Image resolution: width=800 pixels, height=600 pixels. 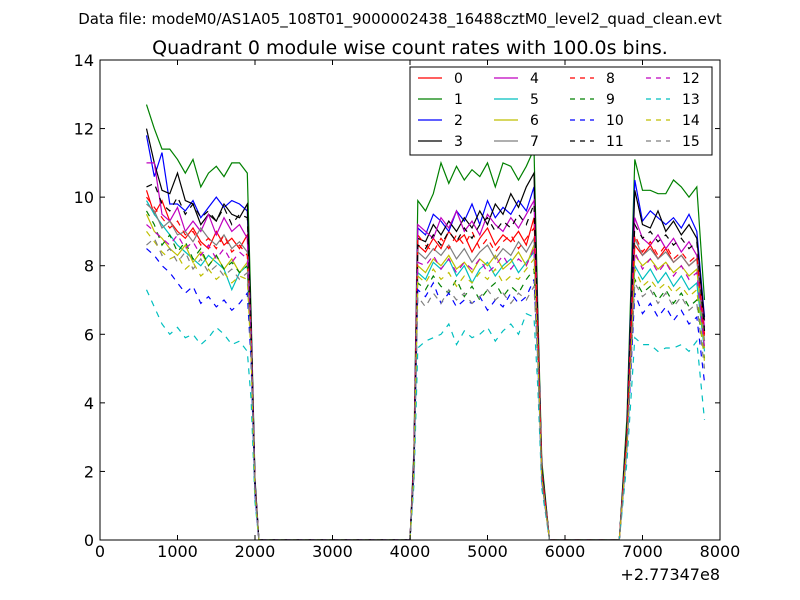 What do you see at coordinates (691, 121) in the screenshot?
I see `legend-label-14: 14` at bounding box center [691, 121].